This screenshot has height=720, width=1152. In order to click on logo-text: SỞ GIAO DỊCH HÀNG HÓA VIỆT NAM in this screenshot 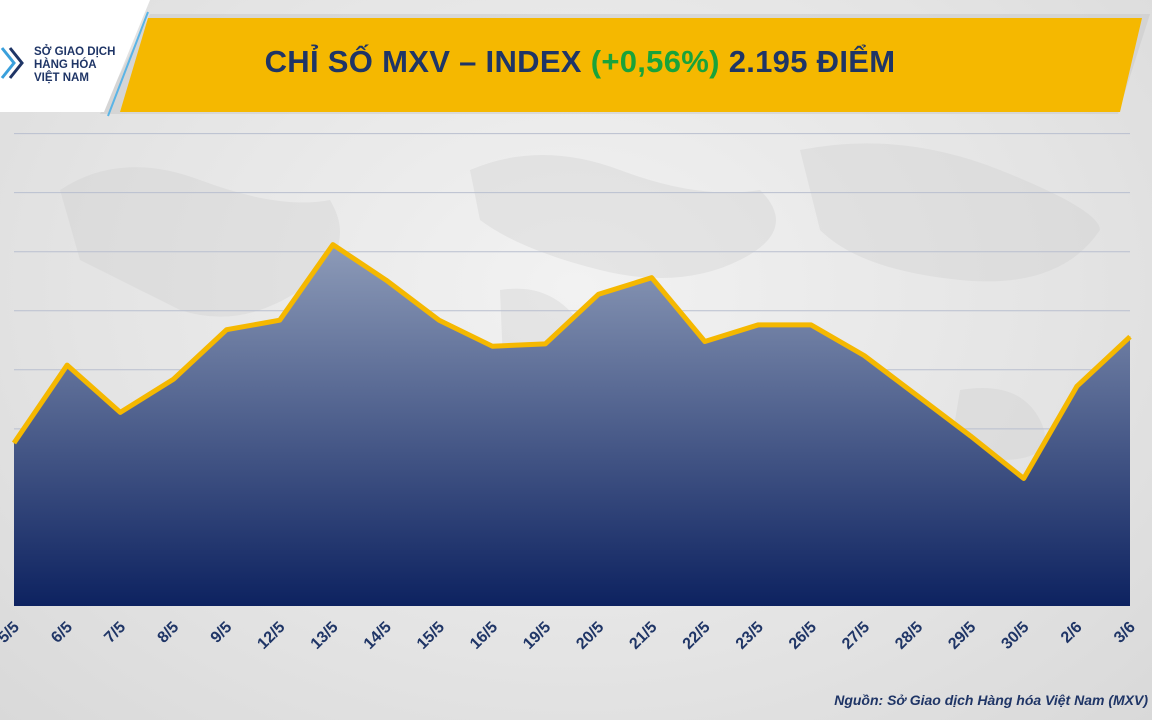, I will do `click(74, 65)`.